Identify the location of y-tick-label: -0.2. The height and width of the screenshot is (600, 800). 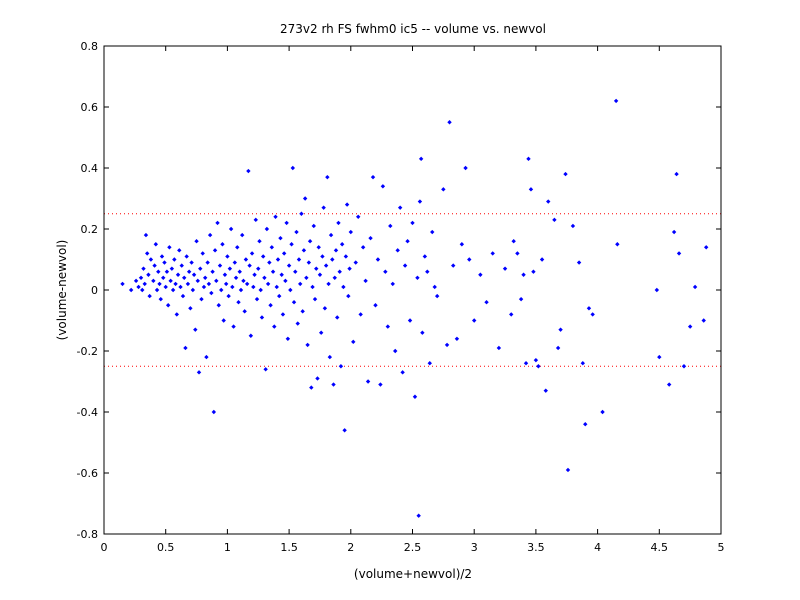
(87, 351).